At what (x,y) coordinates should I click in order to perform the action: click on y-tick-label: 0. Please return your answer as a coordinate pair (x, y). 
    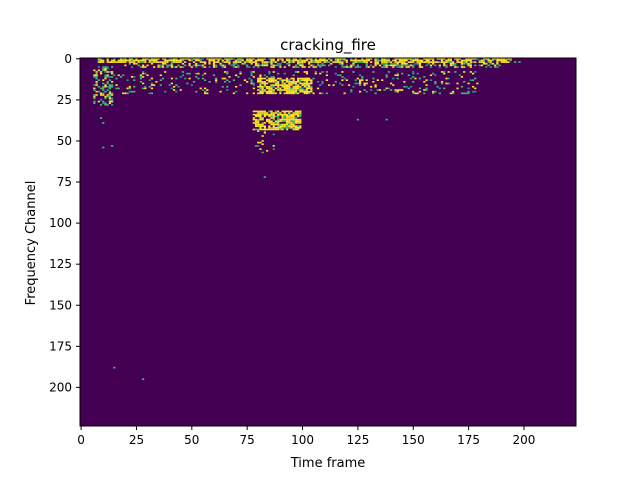
    Looking at the image, I should click on (68, 59).